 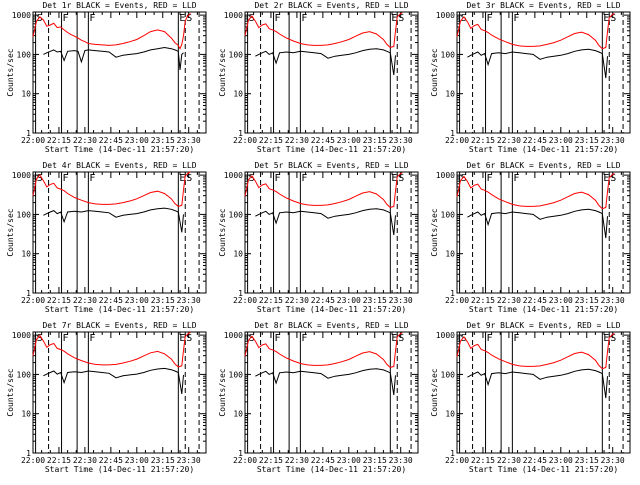 I want to click on panel-title: Det 8r BLACK = Events, RED = LLD, so click(x=331, y=325).